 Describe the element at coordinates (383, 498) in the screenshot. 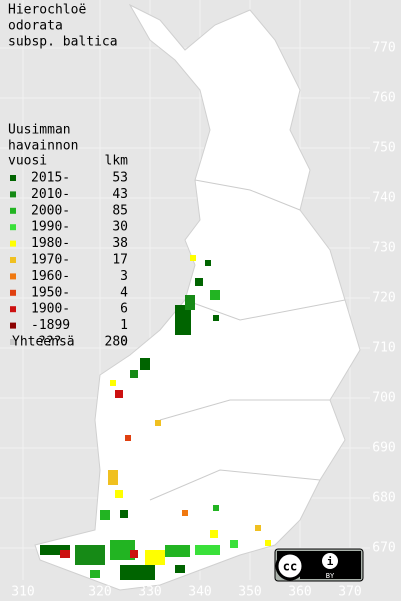

I see `y-tick-label: 680` at that location.